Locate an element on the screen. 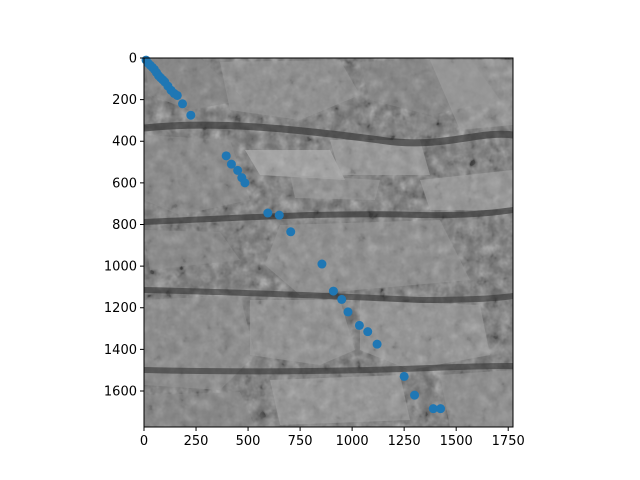 The height and width of the screenshot is (480, 640). x-tick-label: 750 is located at coordinates (300, 441).